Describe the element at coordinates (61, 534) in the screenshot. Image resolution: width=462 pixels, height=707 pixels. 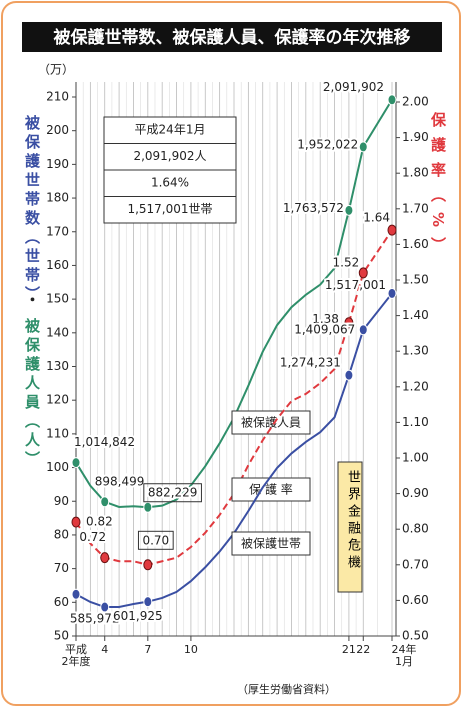
I see `y-tick-label: 80` at that location.